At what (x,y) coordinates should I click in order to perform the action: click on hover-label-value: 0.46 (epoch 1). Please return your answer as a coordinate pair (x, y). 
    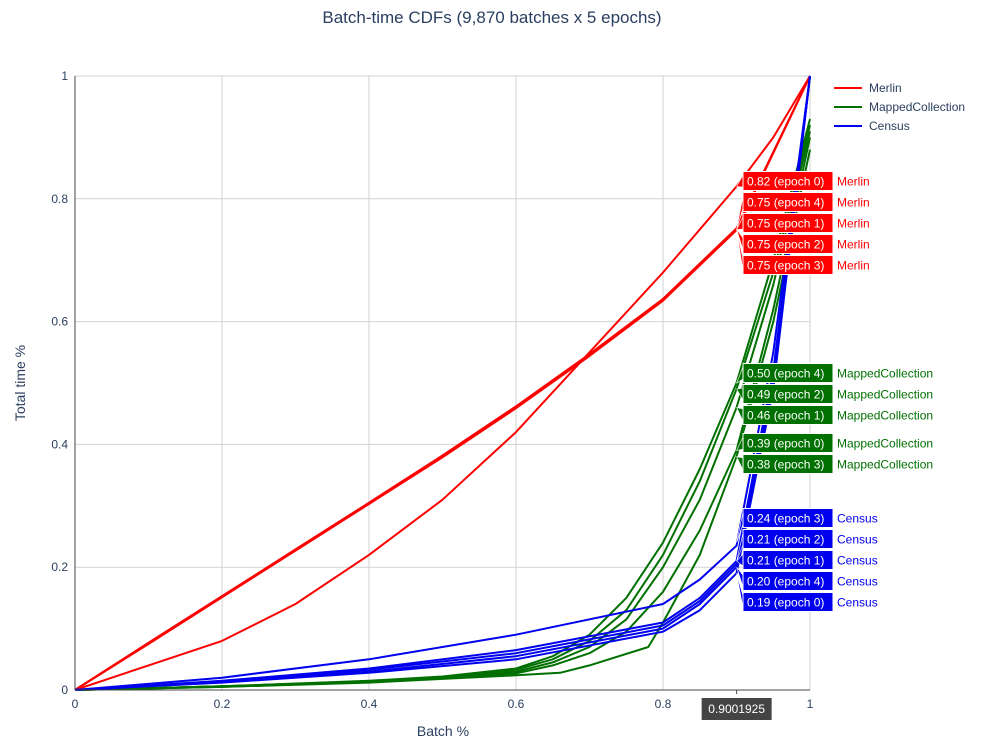
    Looking at the image, I should click on (785, 416).